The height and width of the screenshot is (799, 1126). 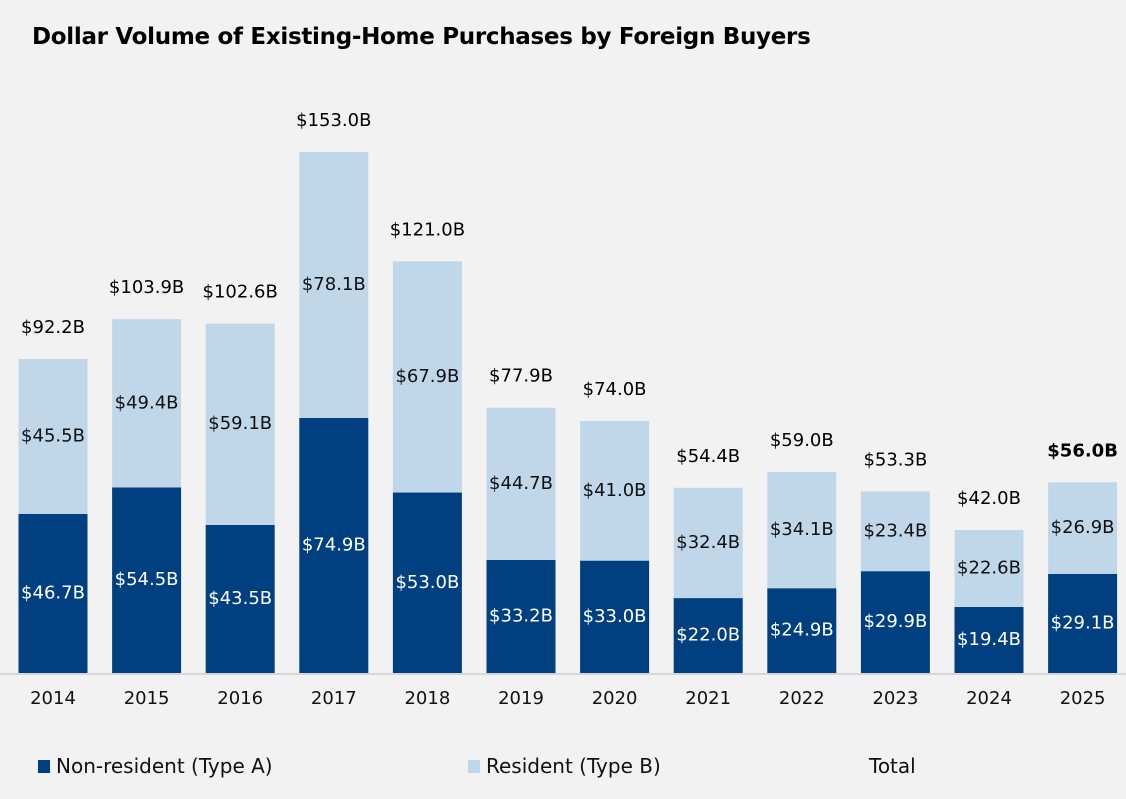 What do you see at coordinates (240, 698) in the screenshot?
I see `x-tick-label: 2016` at bounding box center [240, 698].